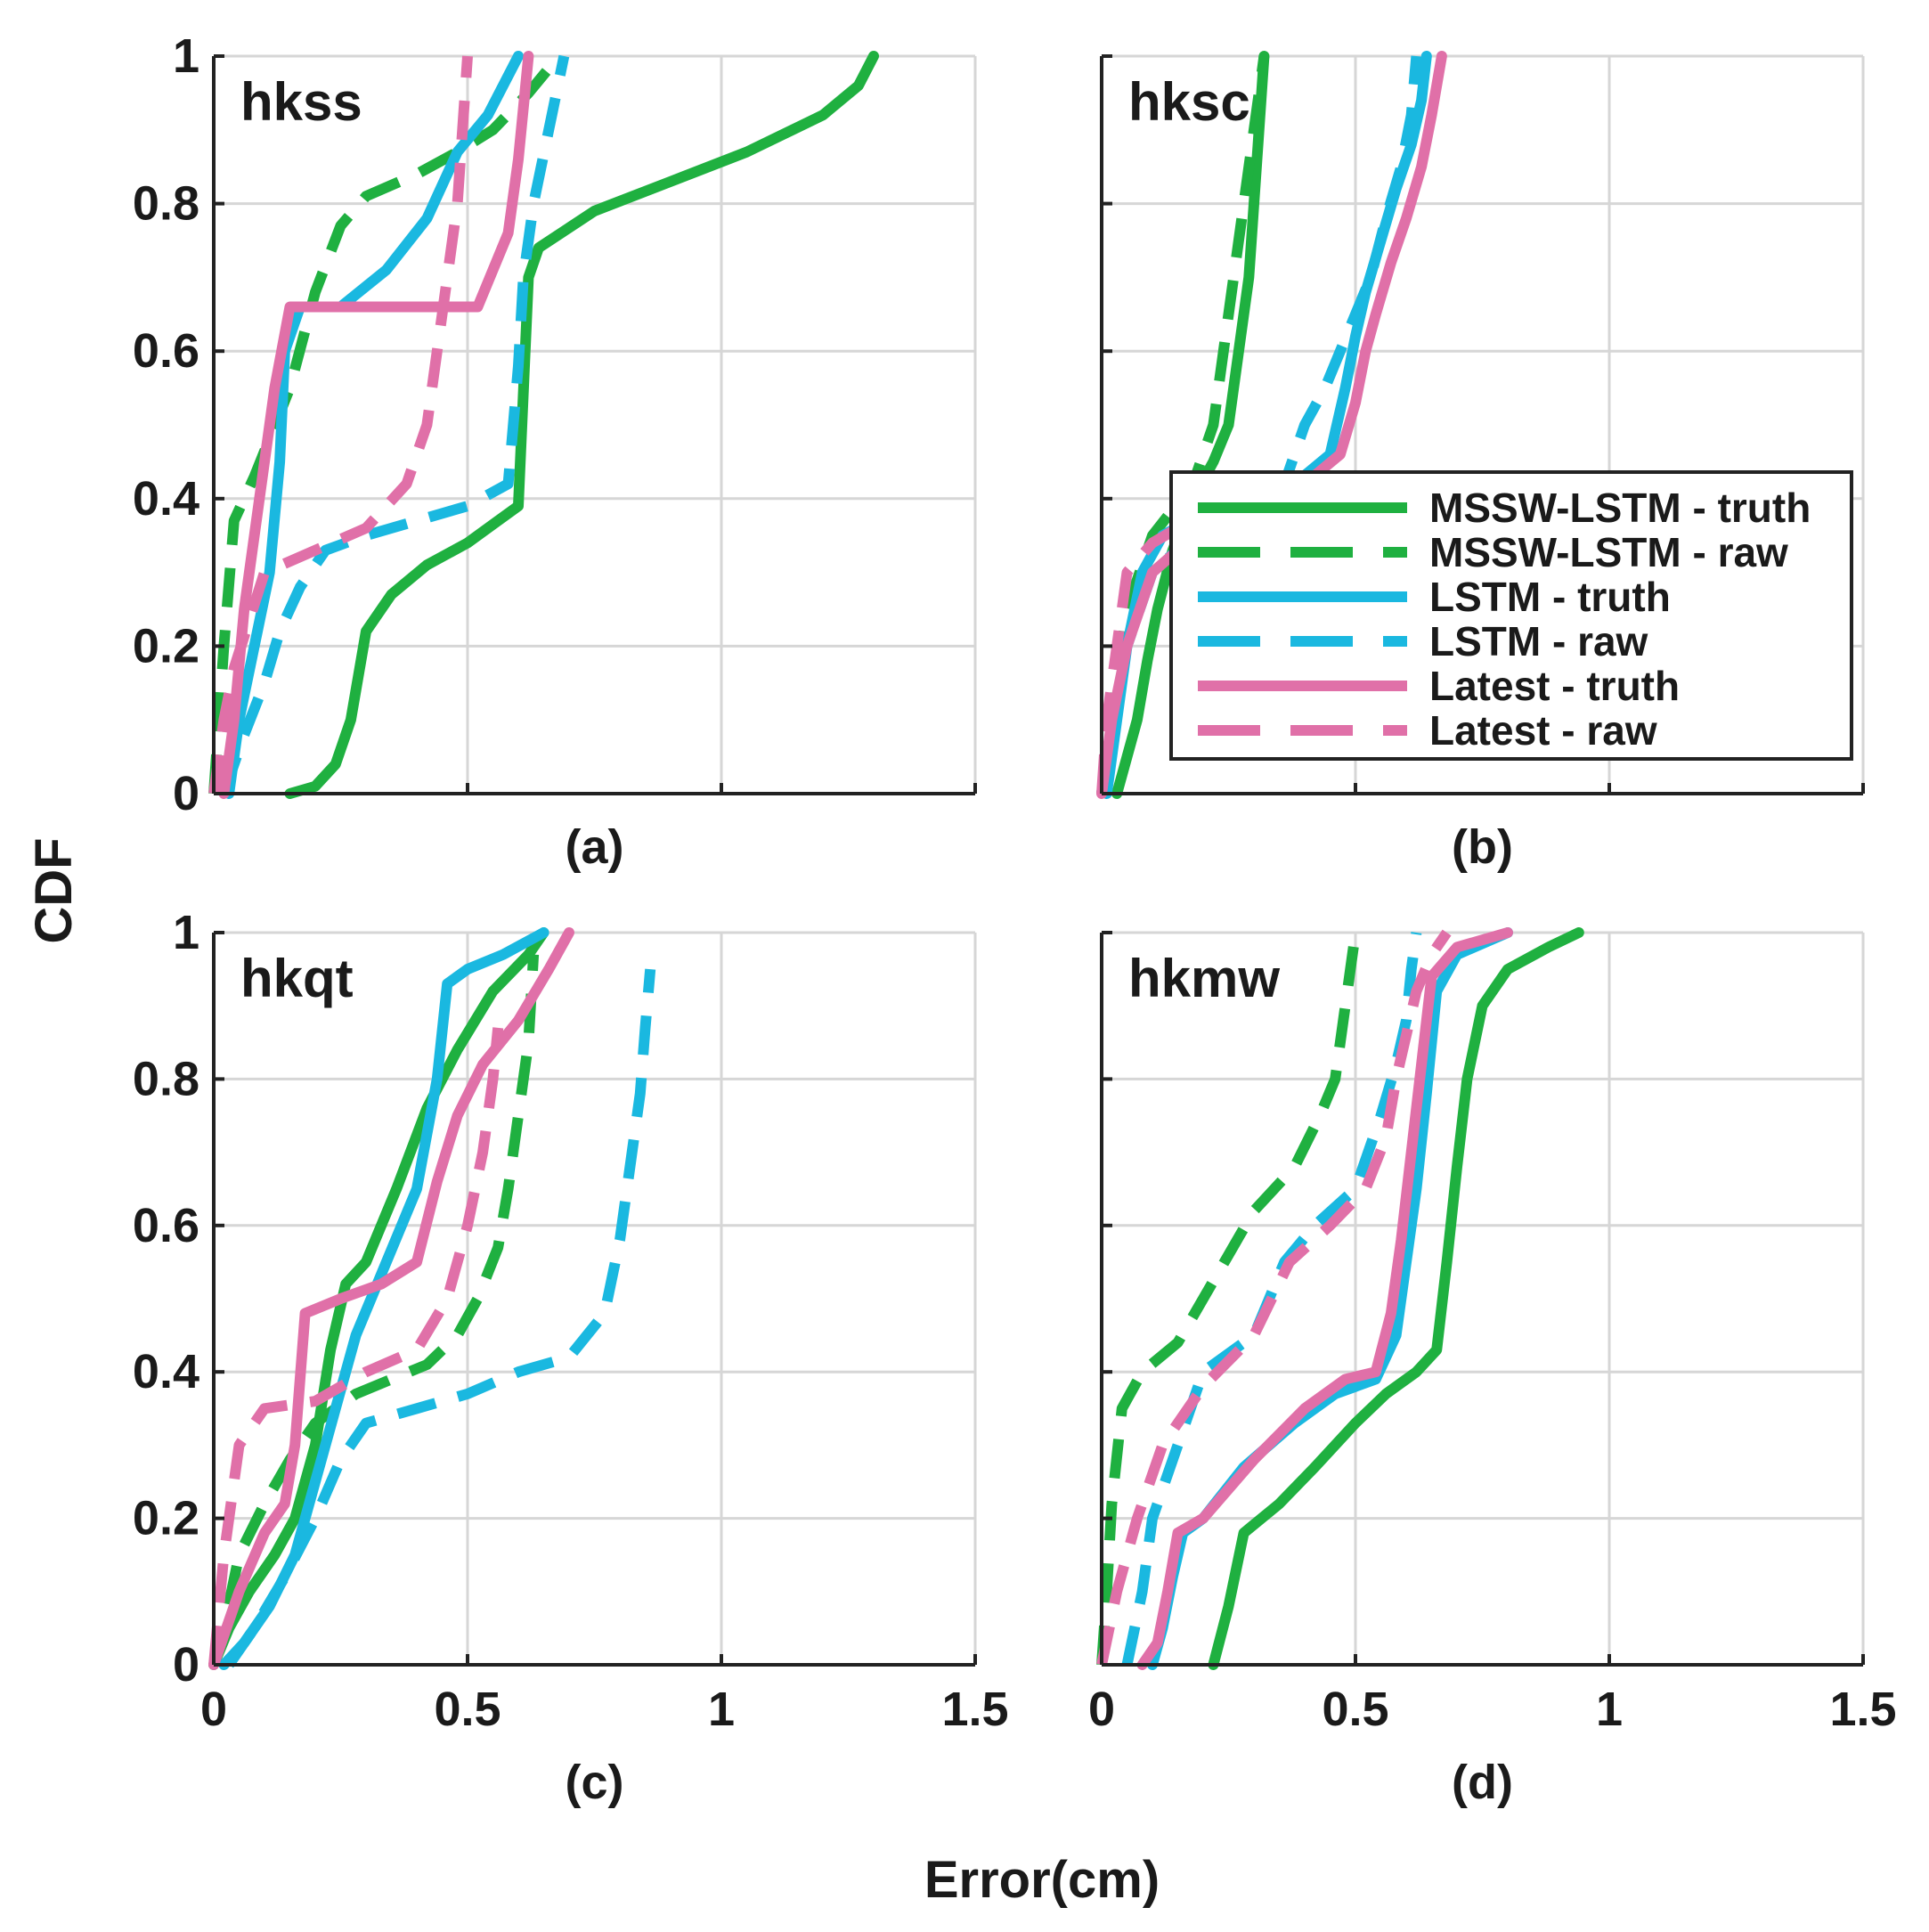 The height and width of the screenshot is (1932, 1929). Describe the element at coordinates (297, 978) in the screenshot. I see `subplot-title: hkqt` at that location.